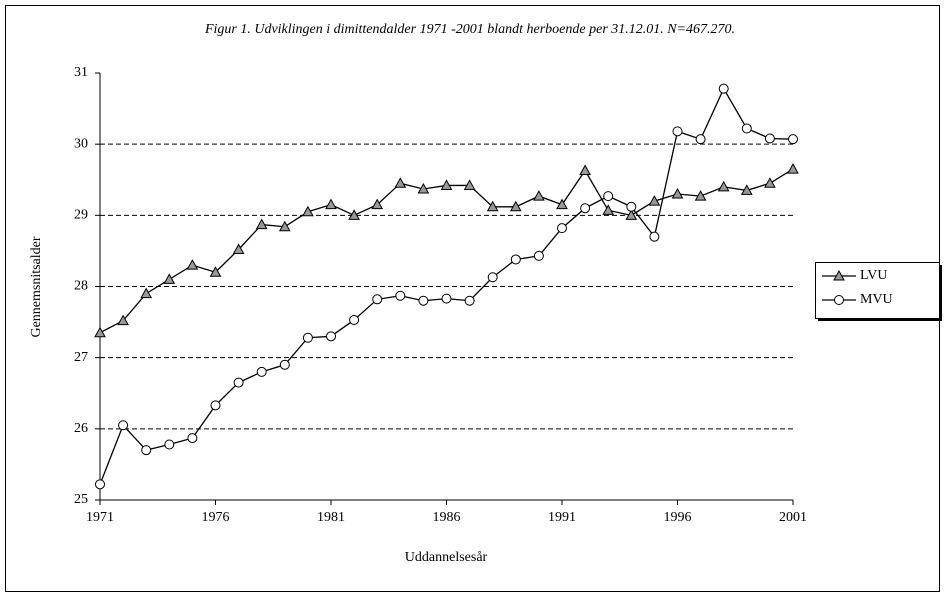  I want to click on y-tick-label: 31, so click(81, 72).